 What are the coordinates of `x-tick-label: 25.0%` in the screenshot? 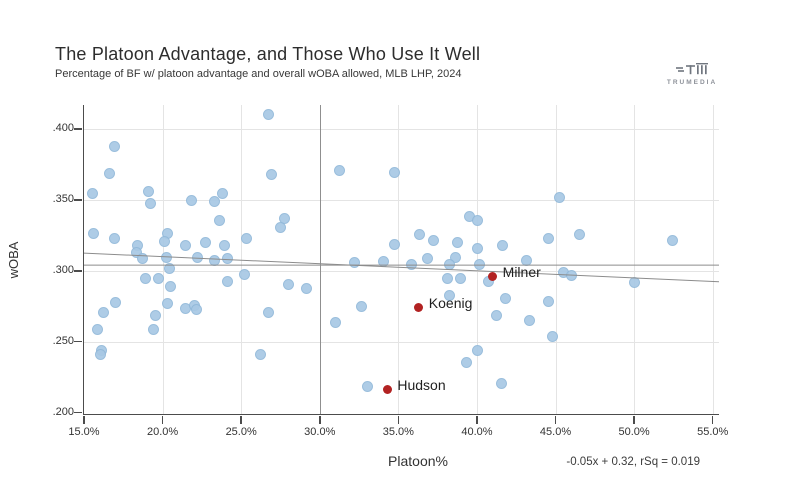 It's located at (241, 432).